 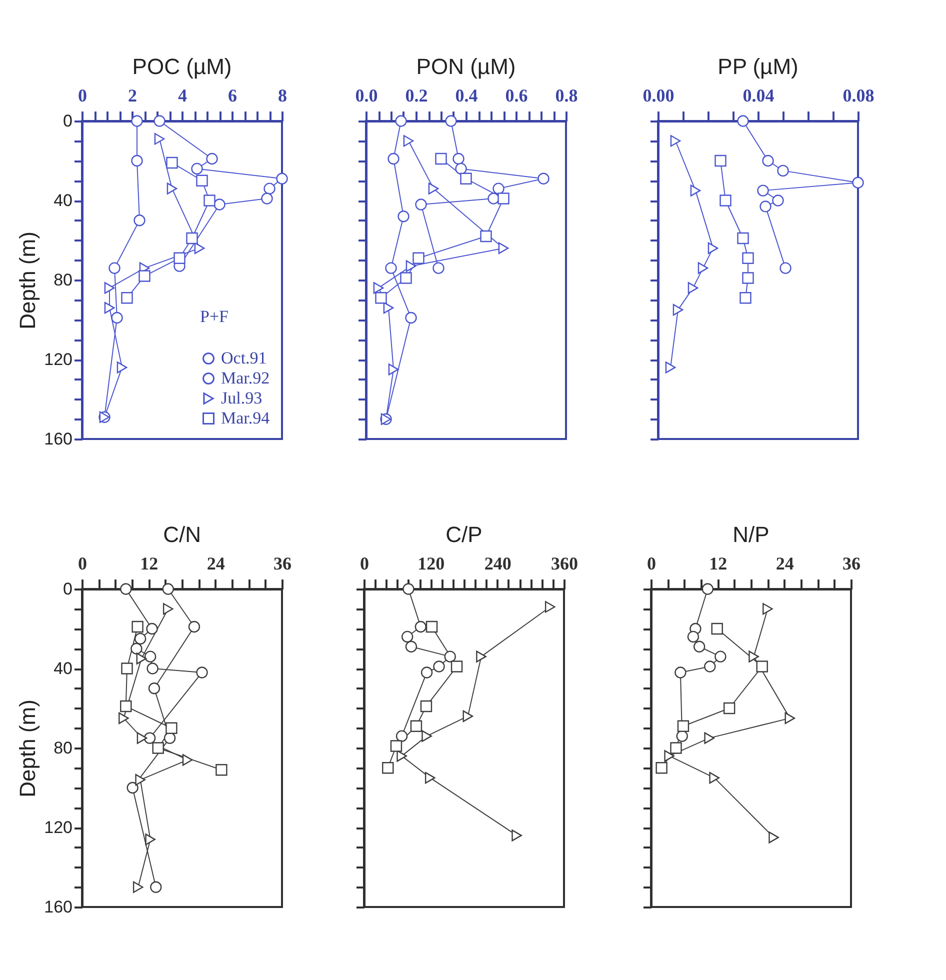 I want to click on chart-title: PP (µM), so click(x=758, y=66).